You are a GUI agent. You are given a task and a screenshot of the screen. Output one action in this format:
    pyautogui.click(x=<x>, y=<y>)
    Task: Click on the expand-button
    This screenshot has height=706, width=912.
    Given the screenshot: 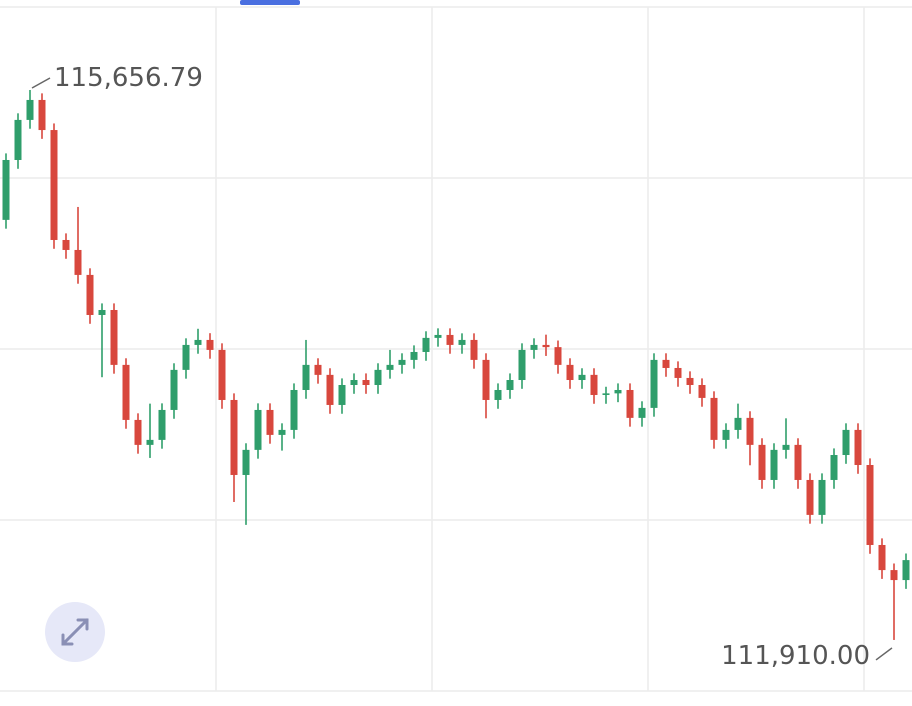 What is the action you would take?
    pyautogui.click(x=75, y=632)
    